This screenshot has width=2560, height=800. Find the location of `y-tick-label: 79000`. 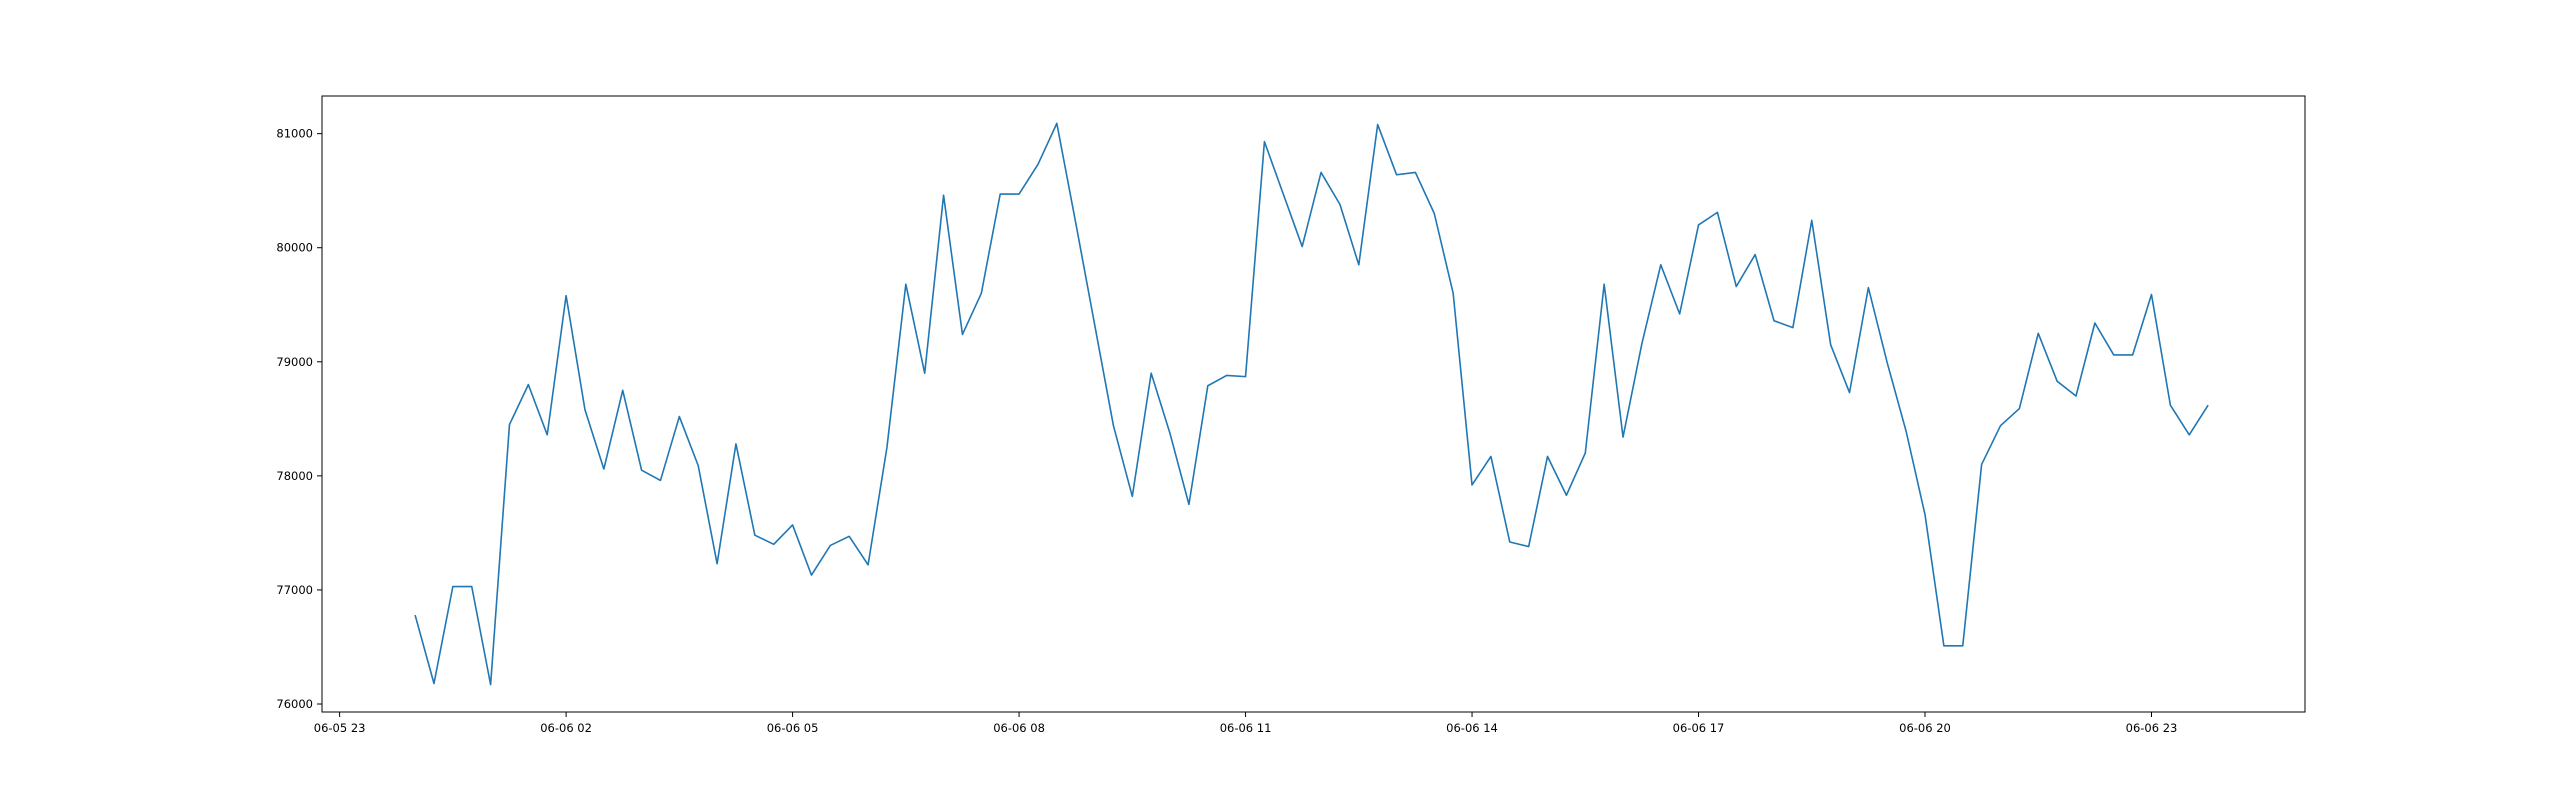

y-tick-label: 79000 is located at coordinates (294, 362).